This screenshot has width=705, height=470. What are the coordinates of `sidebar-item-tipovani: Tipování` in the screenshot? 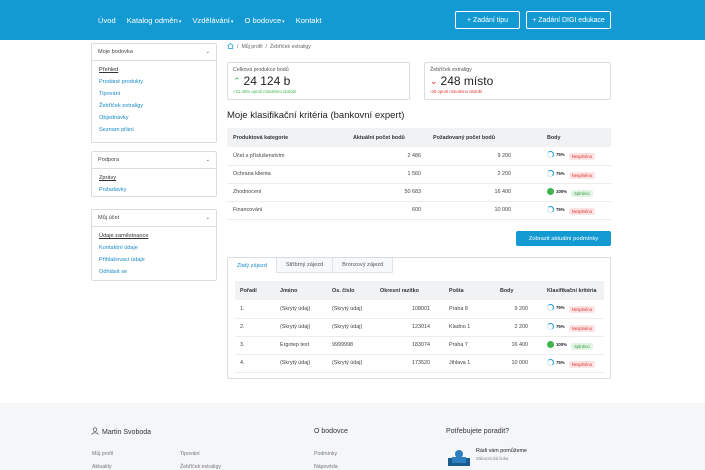 It's located at (110, 94).